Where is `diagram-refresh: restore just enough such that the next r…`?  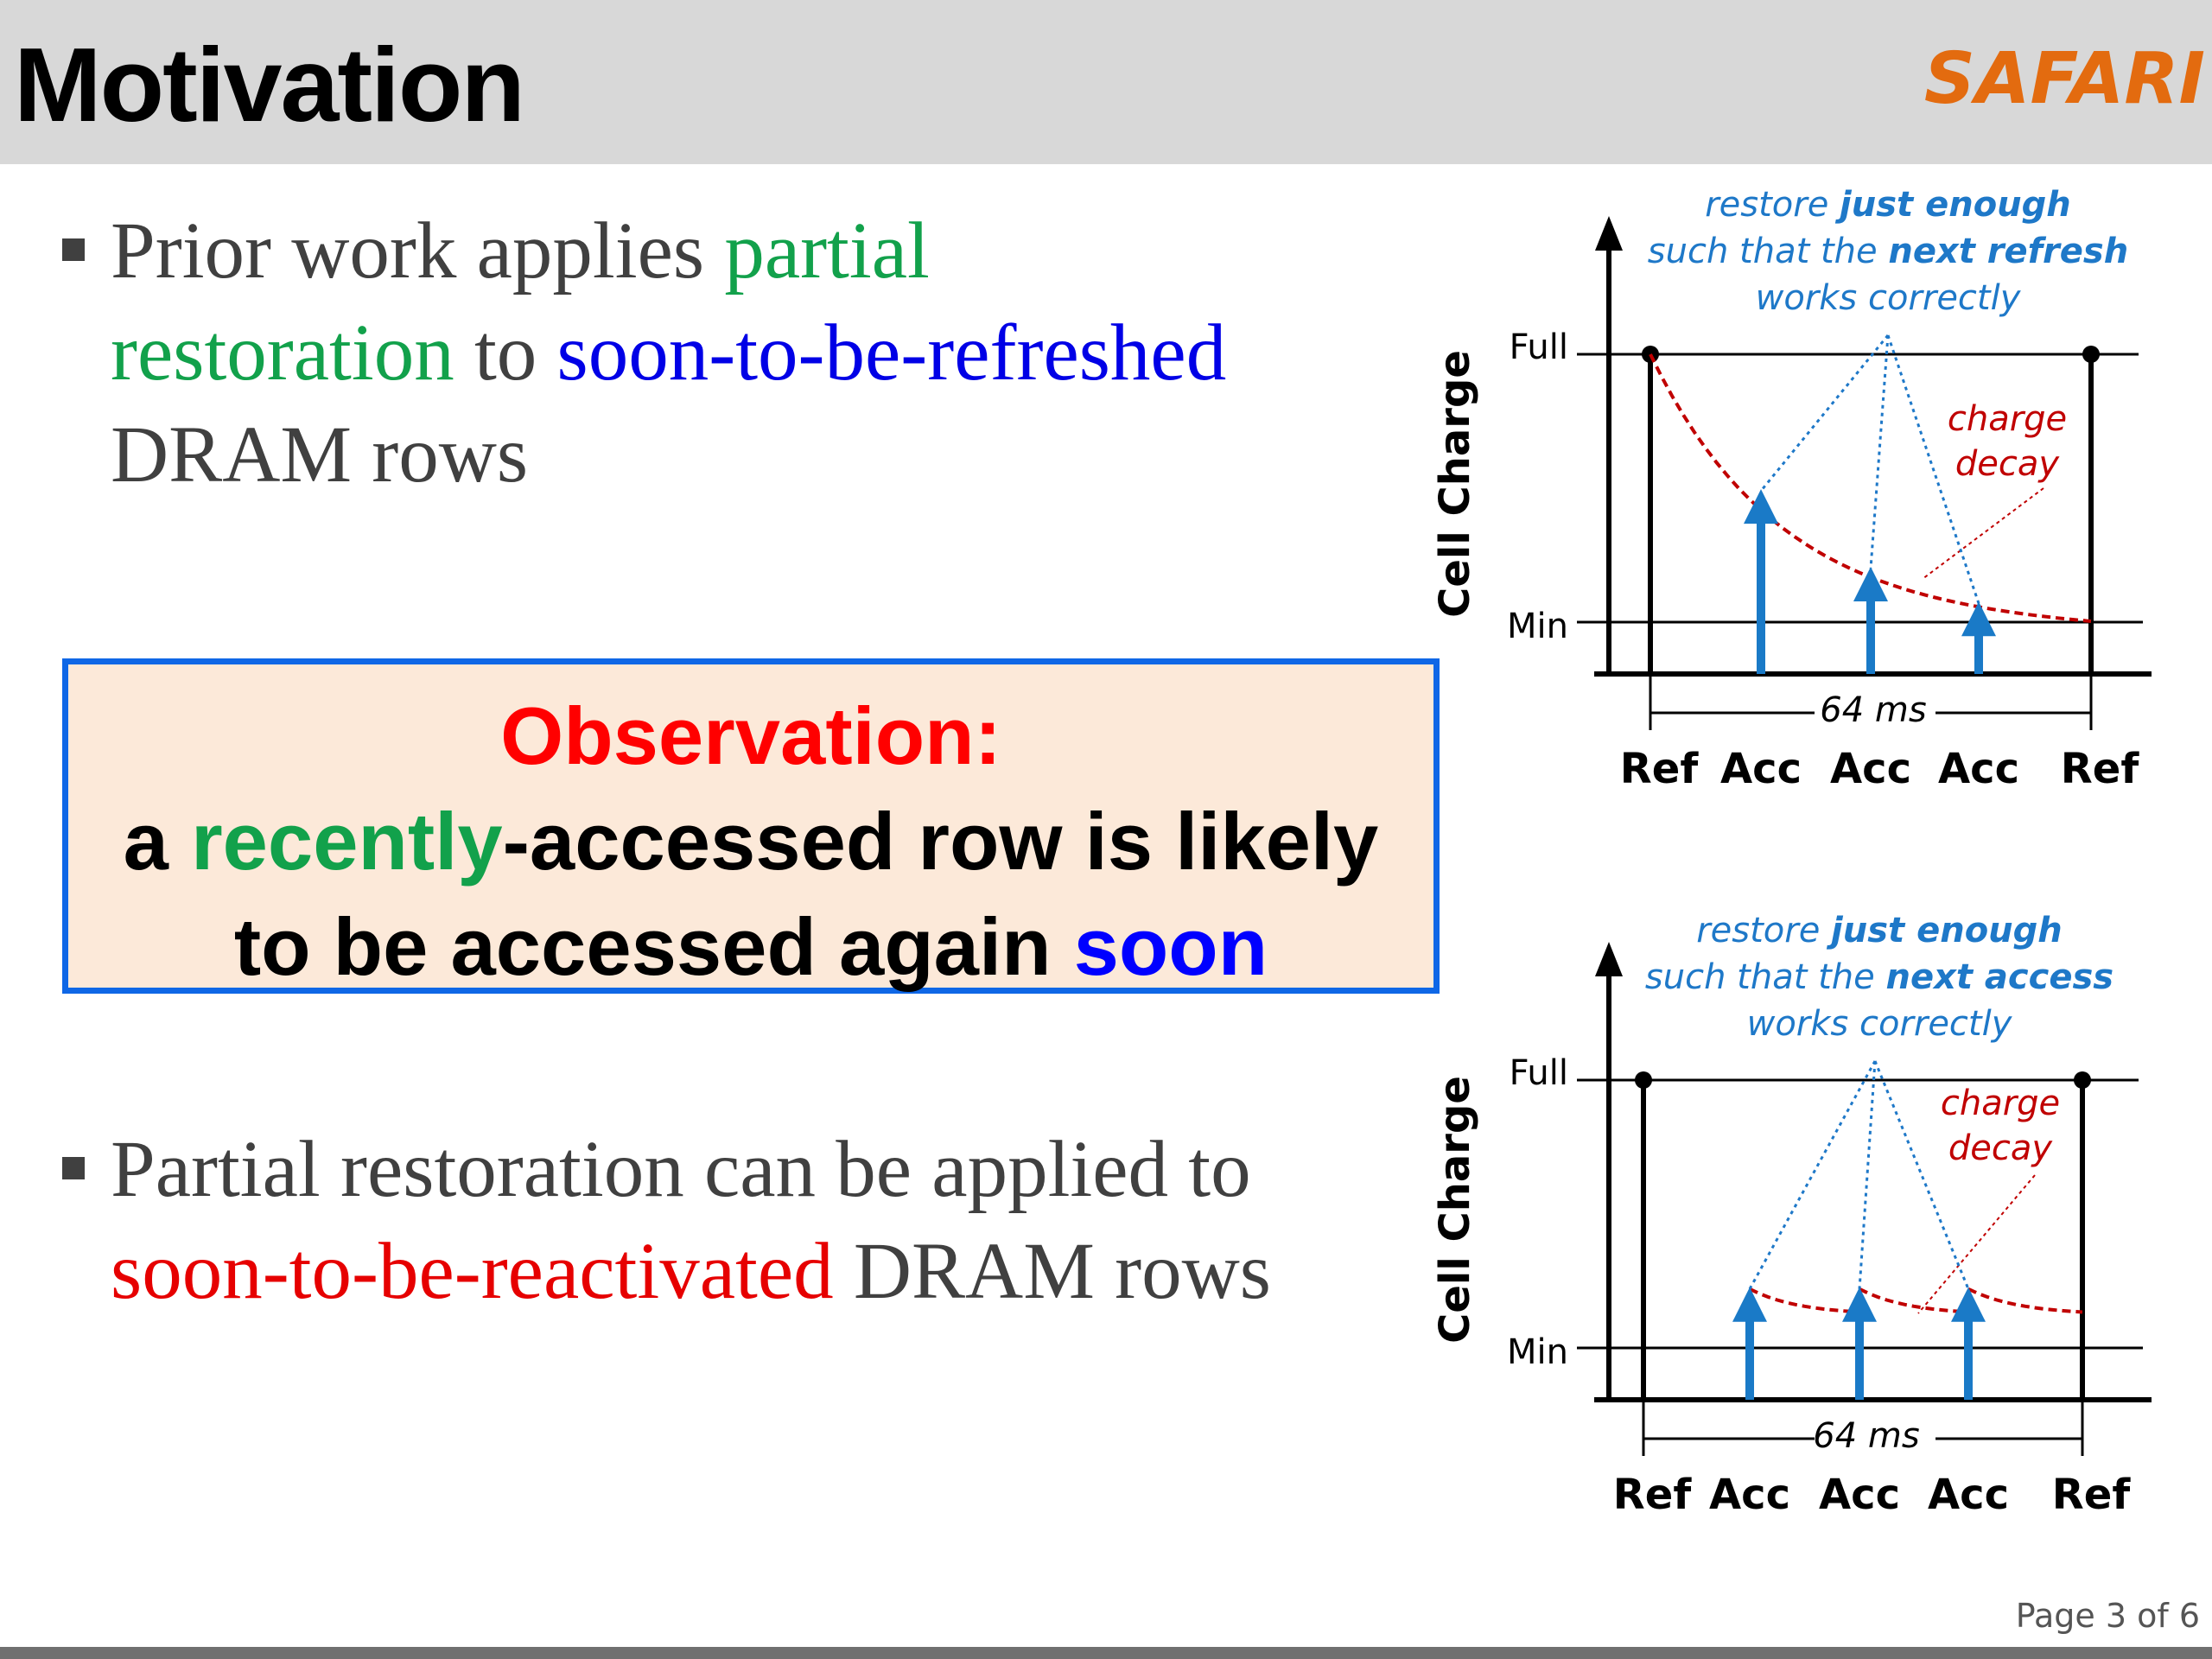 diagram-refresh: restore just enough such that the next r… is located at coordinates (1814, 509).